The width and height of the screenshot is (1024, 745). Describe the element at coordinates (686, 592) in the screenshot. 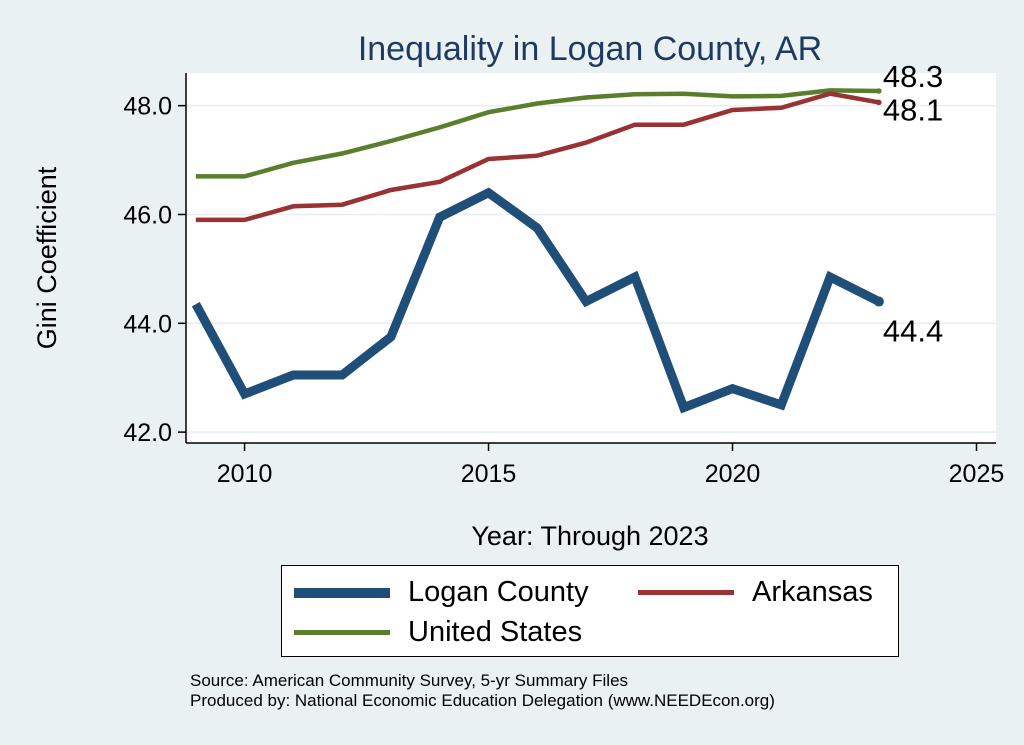

I see `legend-swatch-arkansas` at that location.